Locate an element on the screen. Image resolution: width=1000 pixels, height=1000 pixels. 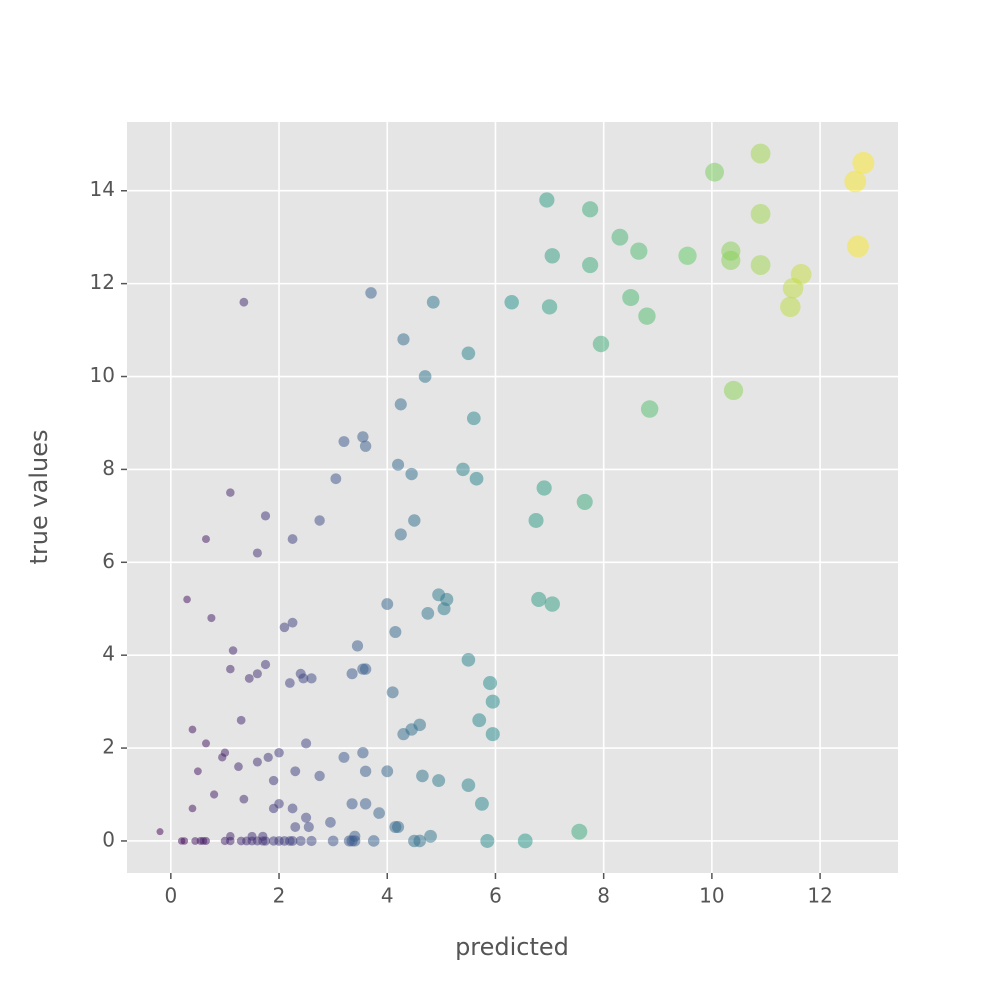
x-tick-label: 6 is located at coordinates (495, 896).